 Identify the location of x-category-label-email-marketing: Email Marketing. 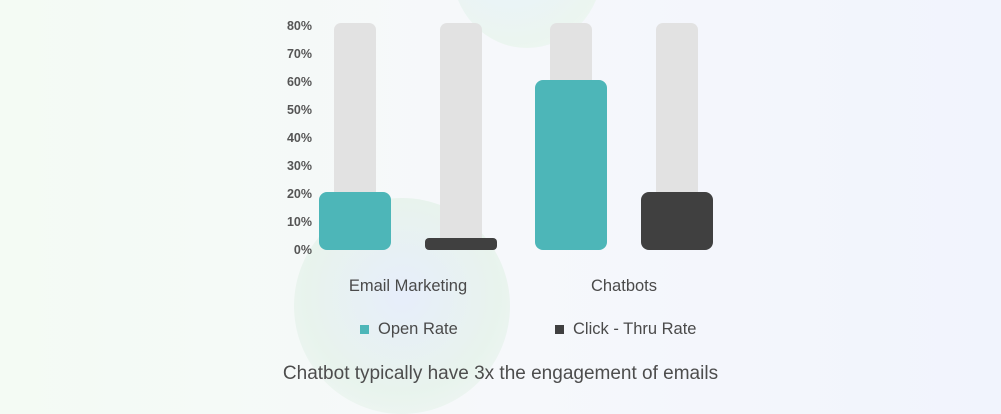
(408, 286).